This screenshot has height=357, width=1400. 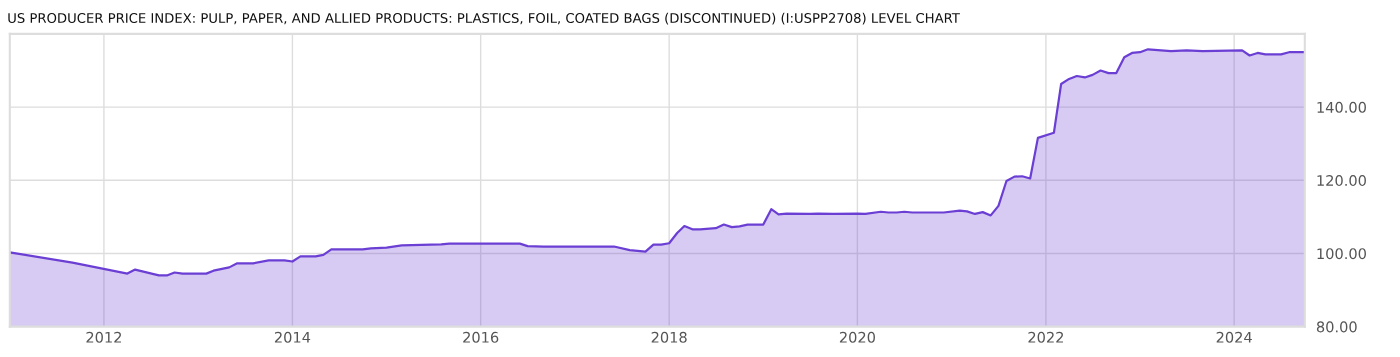 I want to click on chart-title: US PRODUCER PRICE INDEX: PULP, PAPER, AND ALLIED PRODUCTS: PLASTICS, FOIL, COATED BAGS (DISCONTINUED) (I:USPP2708) LEVEL CHART, so click(x=484, y=18).